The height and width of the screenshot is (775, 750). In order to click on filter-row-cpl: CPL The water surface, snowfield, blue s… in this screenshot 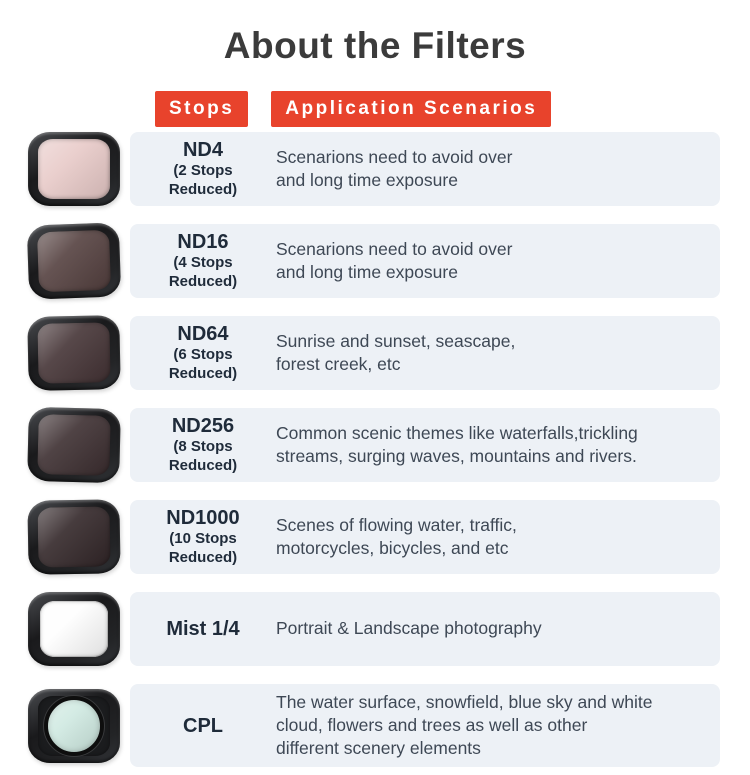, I will do `click(389, 725)`.